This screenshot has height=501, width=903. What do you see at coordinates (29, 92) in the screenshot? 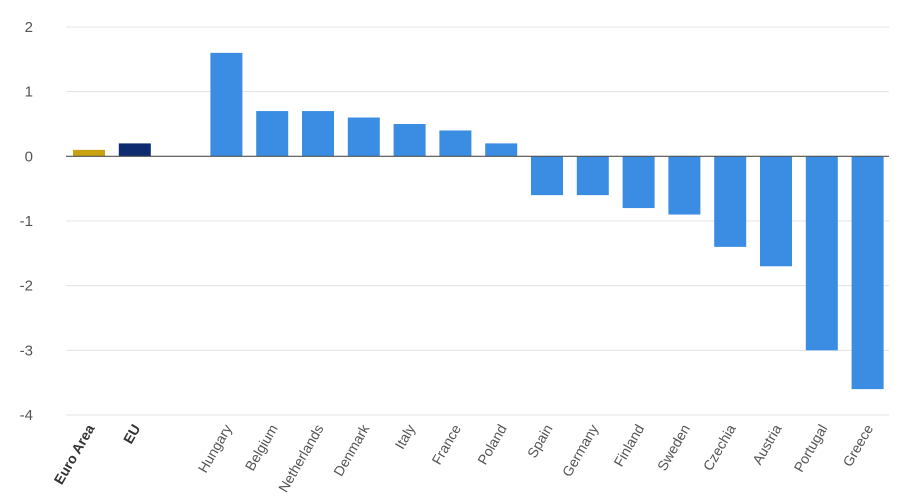
I see `y-tick-label: 1` at bounding box center [29, 92].